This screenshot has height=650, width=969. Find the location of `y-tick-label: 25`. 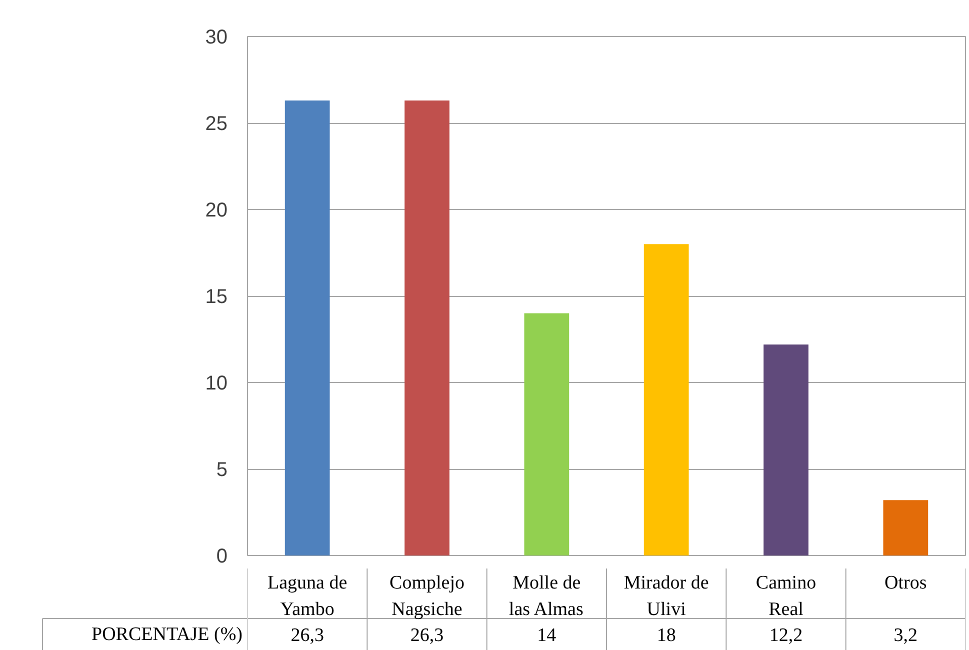

y-tick-label: 25 is located at coordinates (216, 124).